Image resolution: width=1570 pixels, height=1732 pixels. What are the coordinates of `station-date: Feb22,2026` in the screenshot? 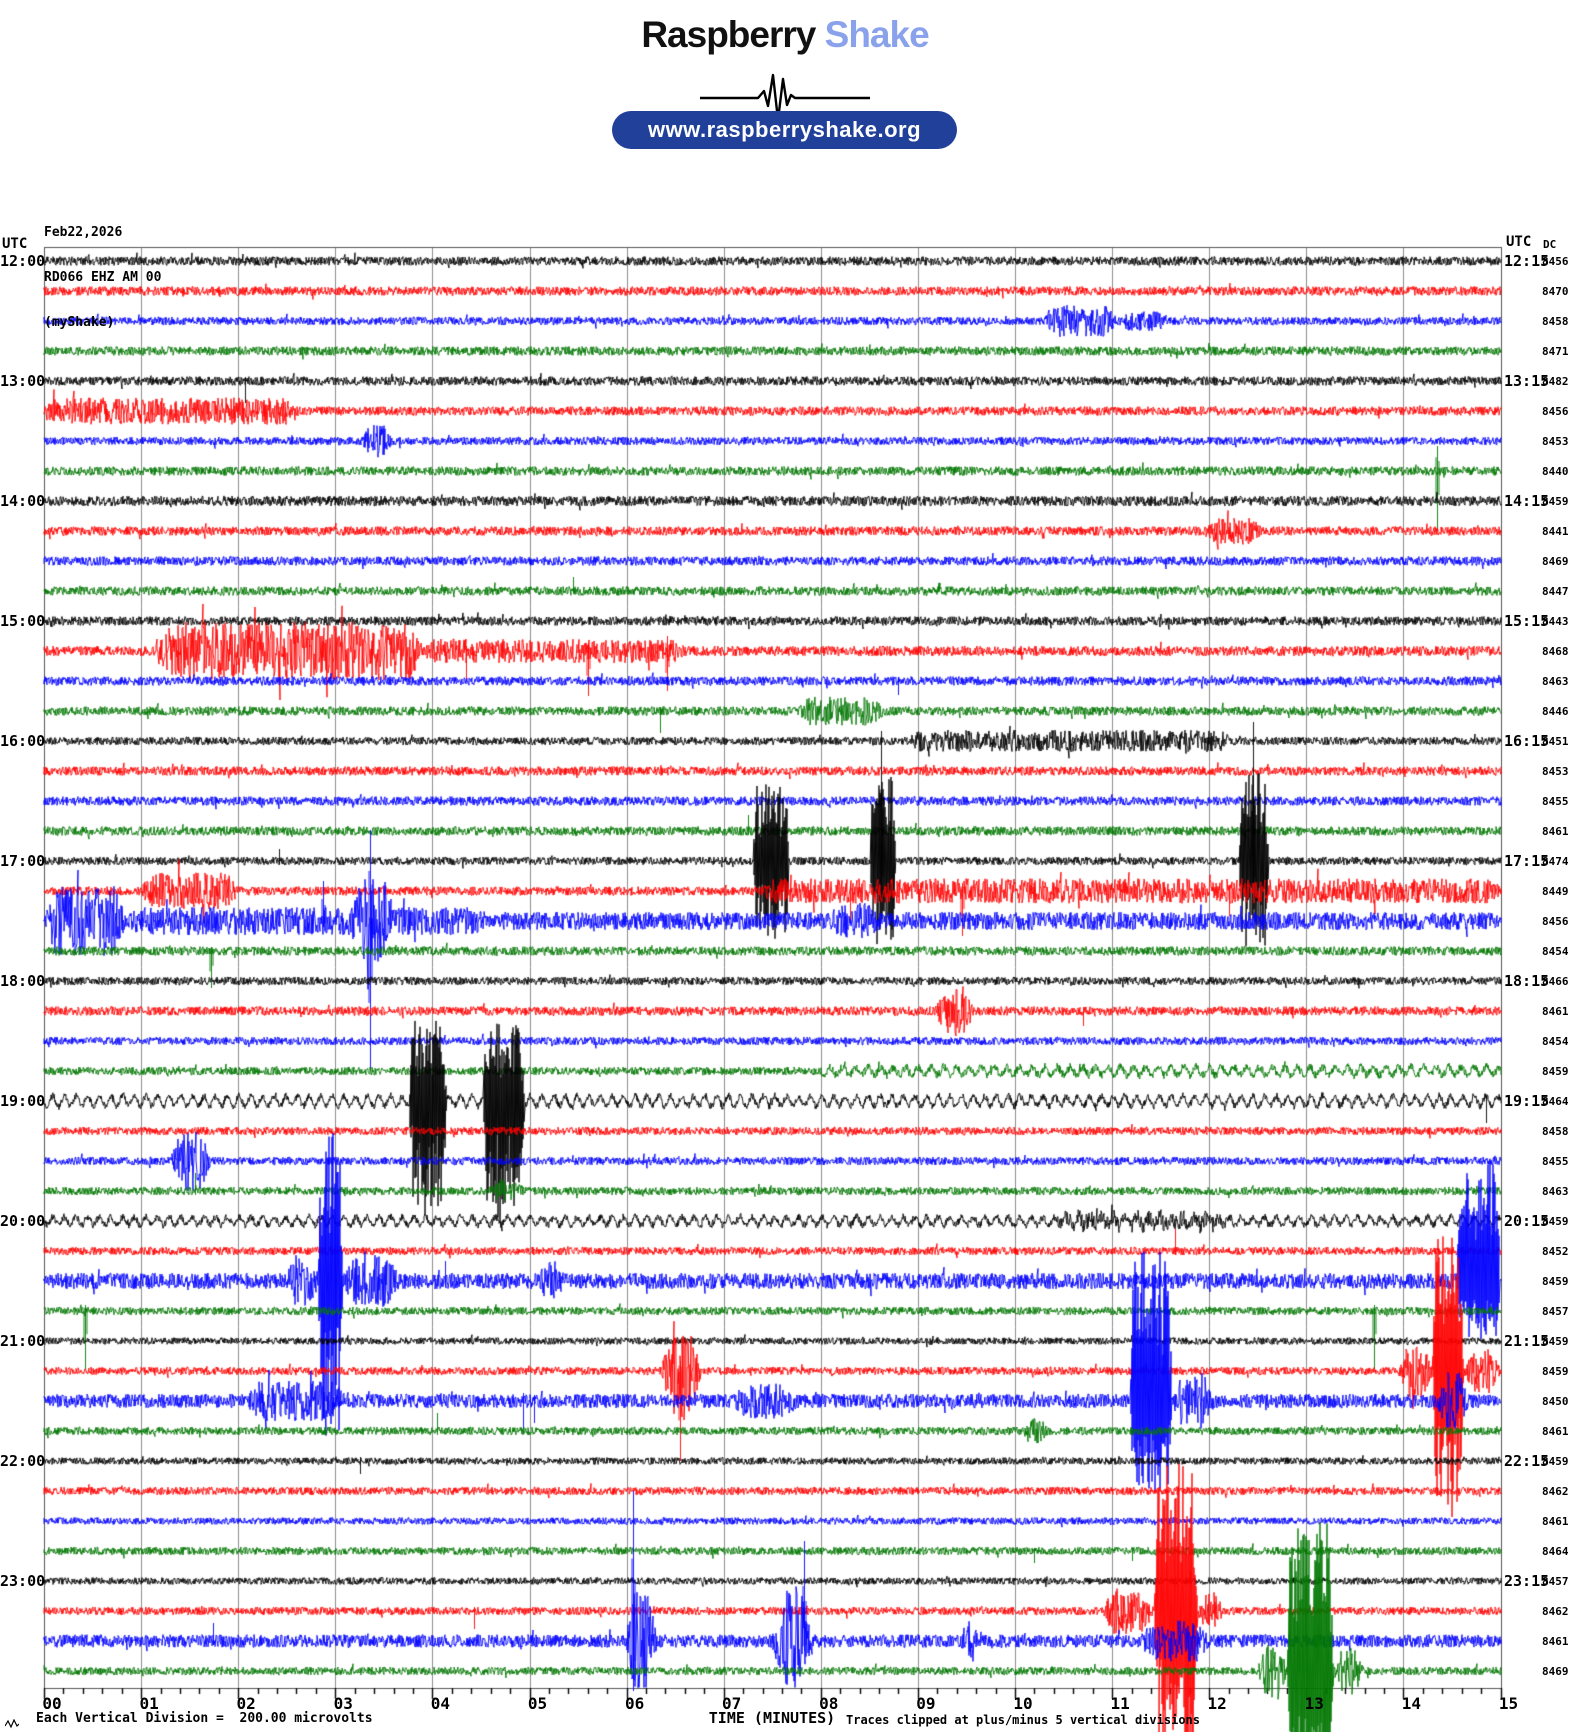 It's located at (83, 232).